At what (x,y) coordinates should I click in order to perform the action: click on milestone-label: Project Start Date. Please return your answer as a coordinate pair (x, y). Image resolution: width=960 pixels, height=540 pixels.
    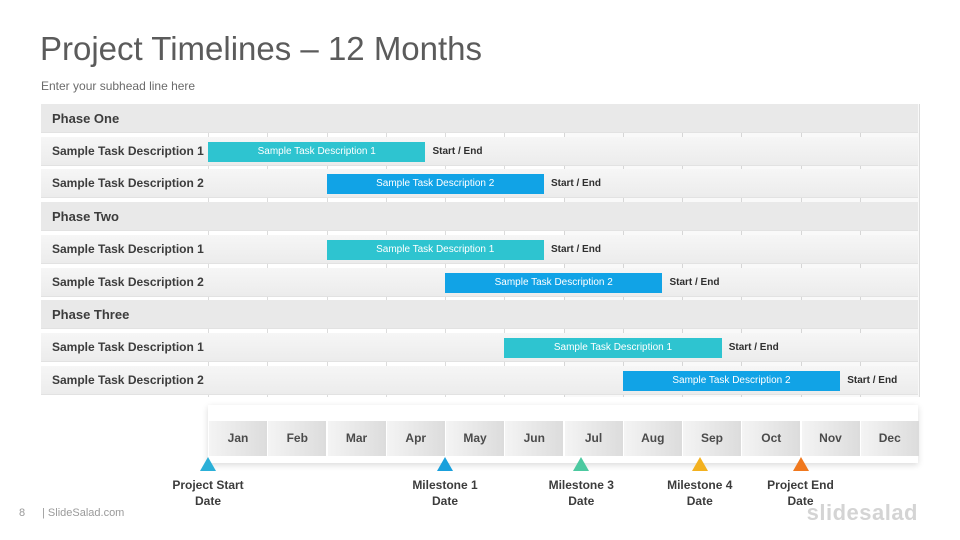
    Looking at the image, I should click on (208, 493).